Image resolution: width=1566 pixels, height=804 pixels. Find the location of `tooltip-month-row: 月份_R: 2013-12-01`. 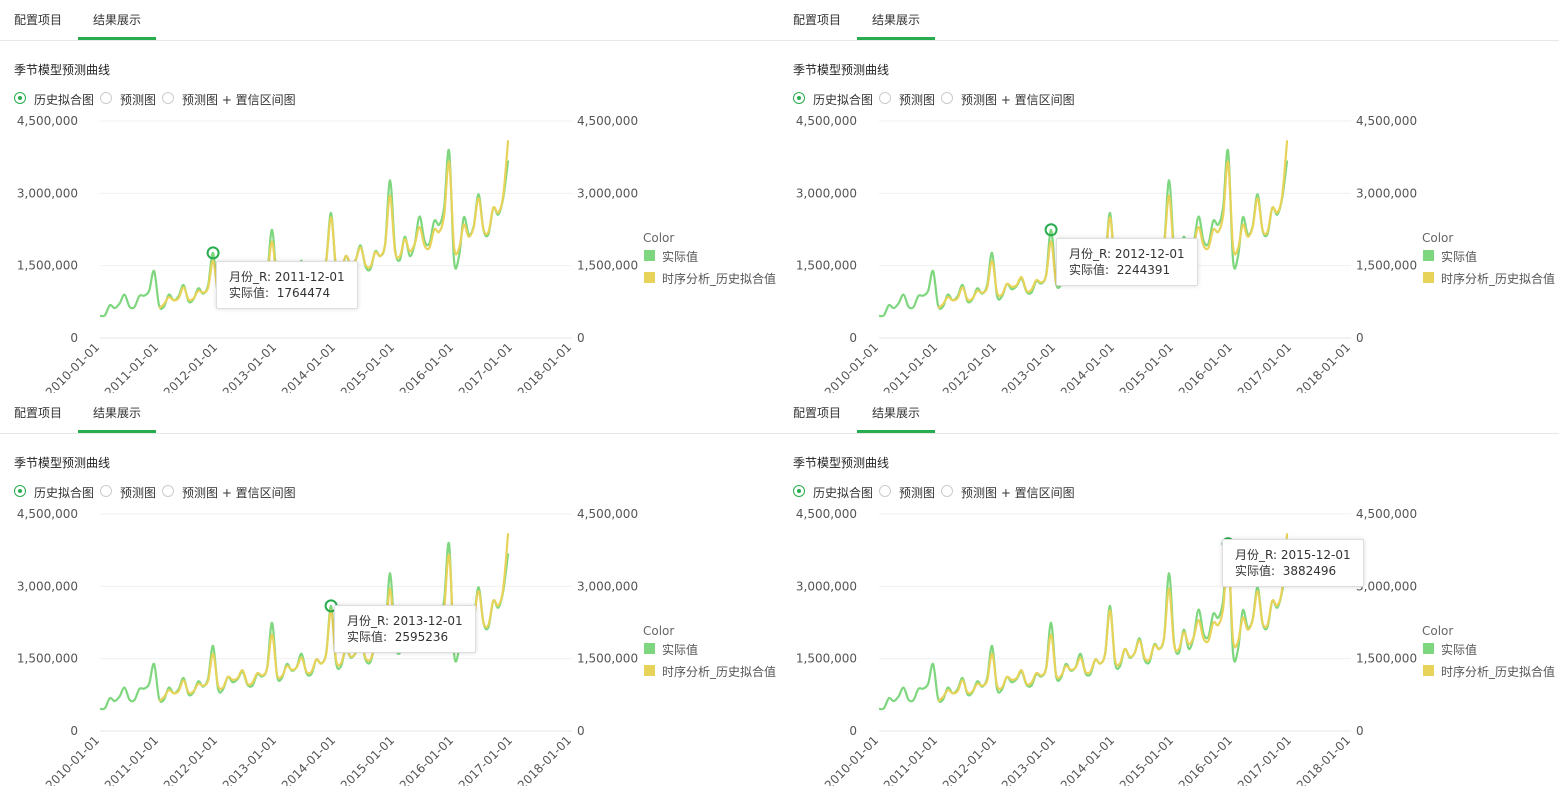

tooltip-month-row: 月份_R: 2013-12-01 is located at coordinates (405, 621).